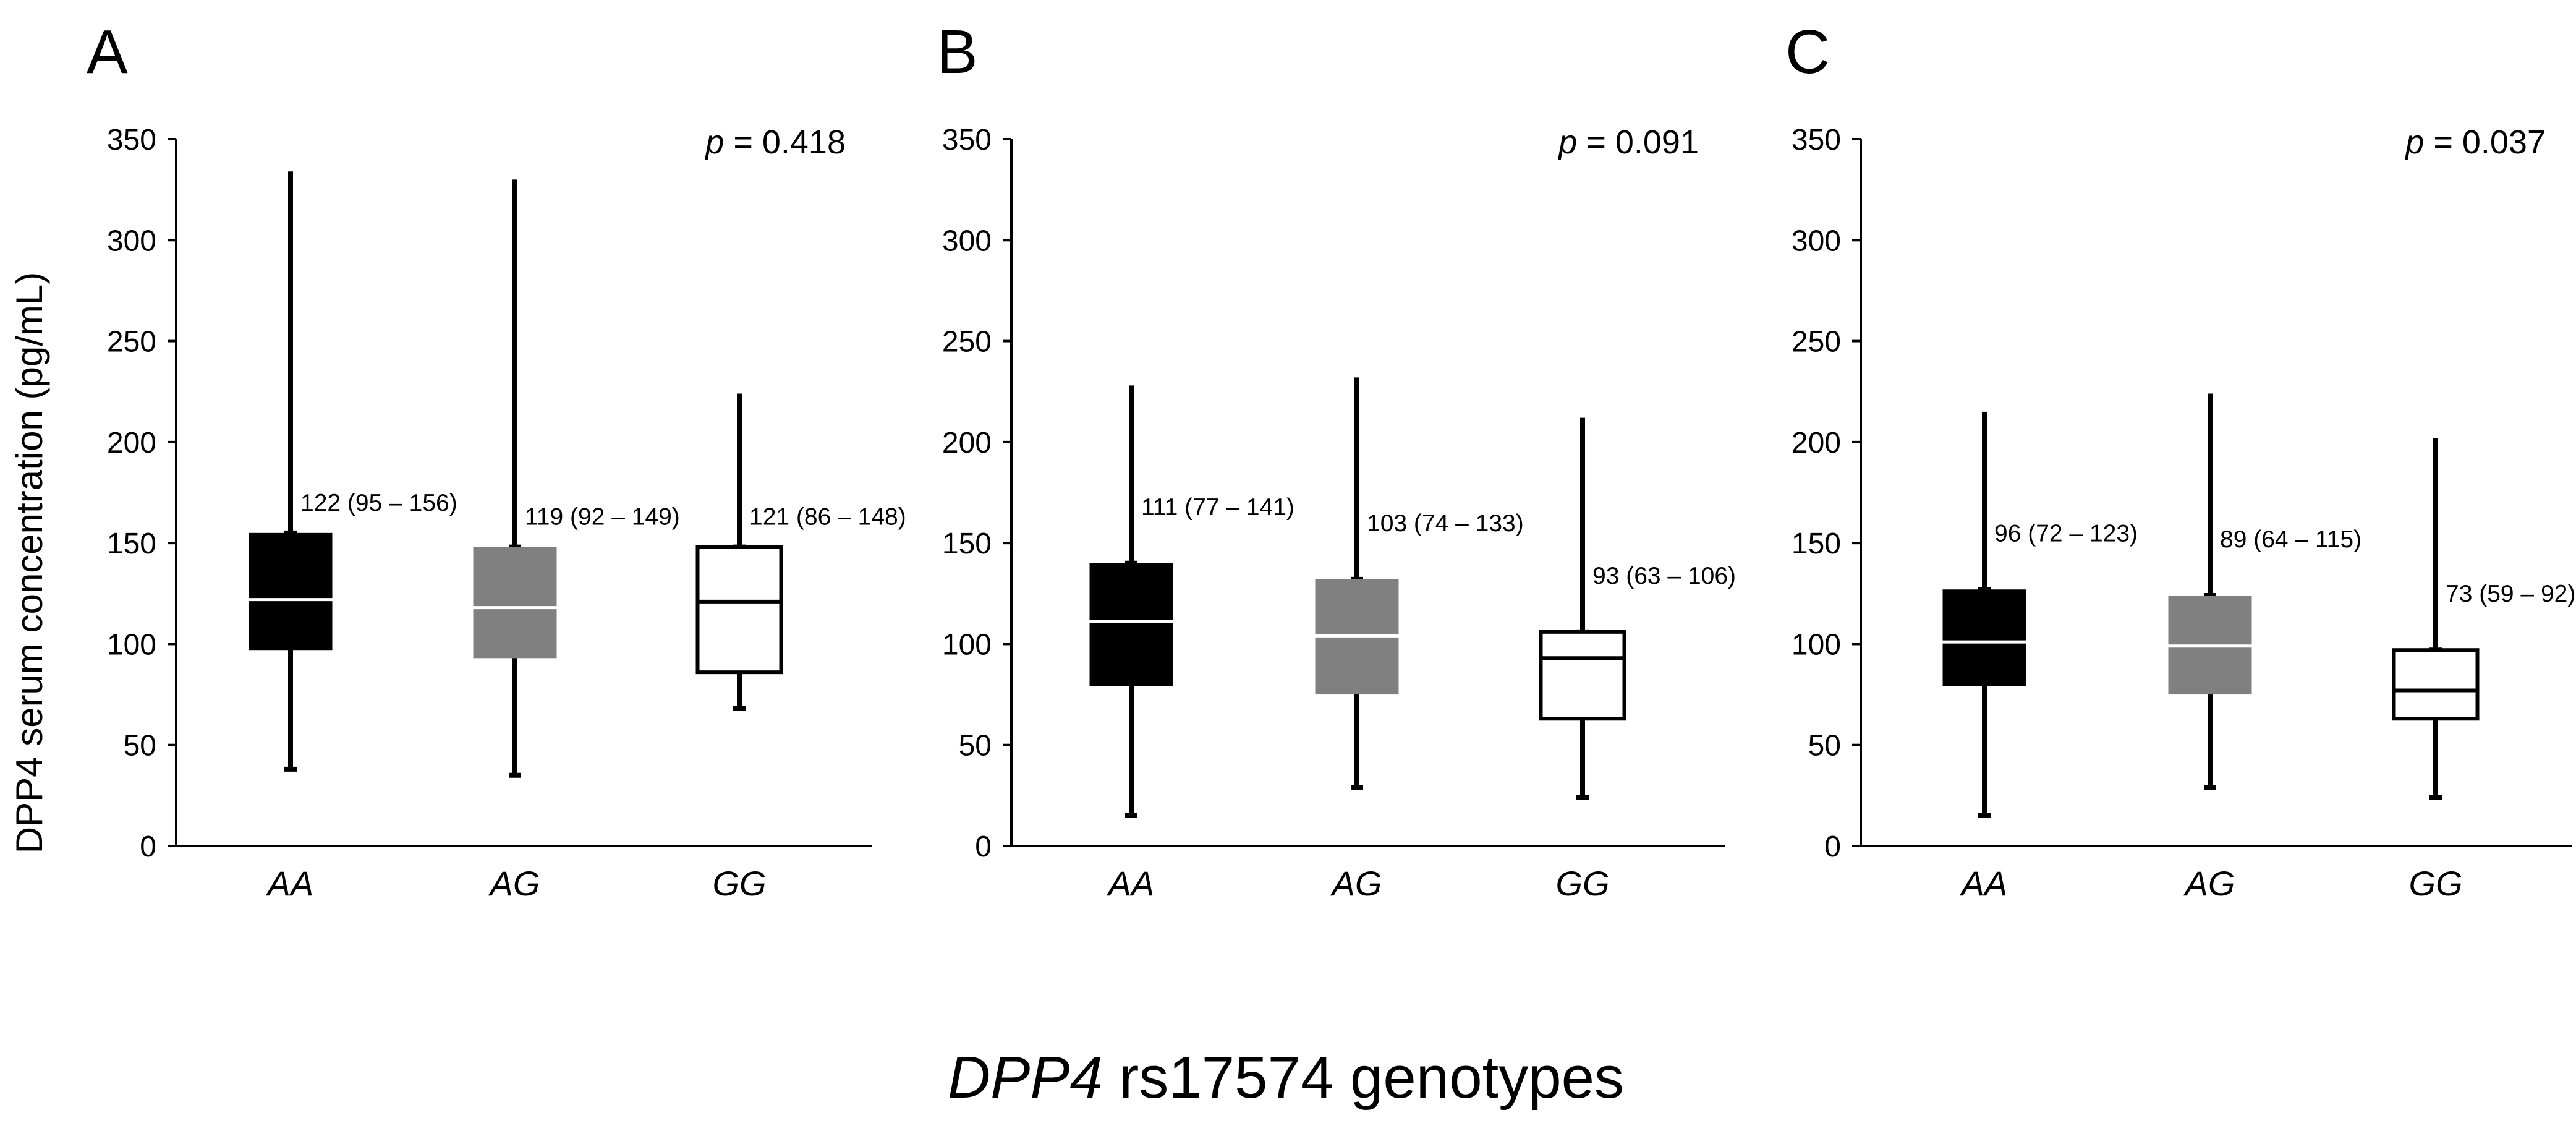 The width and height of the screenshot is (2576, 1123). Describe the element at coordinates (2485, 142) in the screenshot. I see `p-value-number: = 0.037` at that location.